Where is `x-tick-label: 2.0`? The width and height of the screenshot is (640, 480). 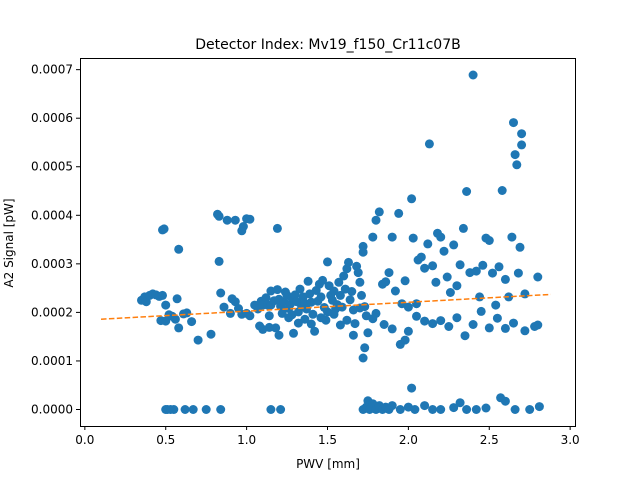 x-tick-label: 2.0 is located at coordinates (408, 440).